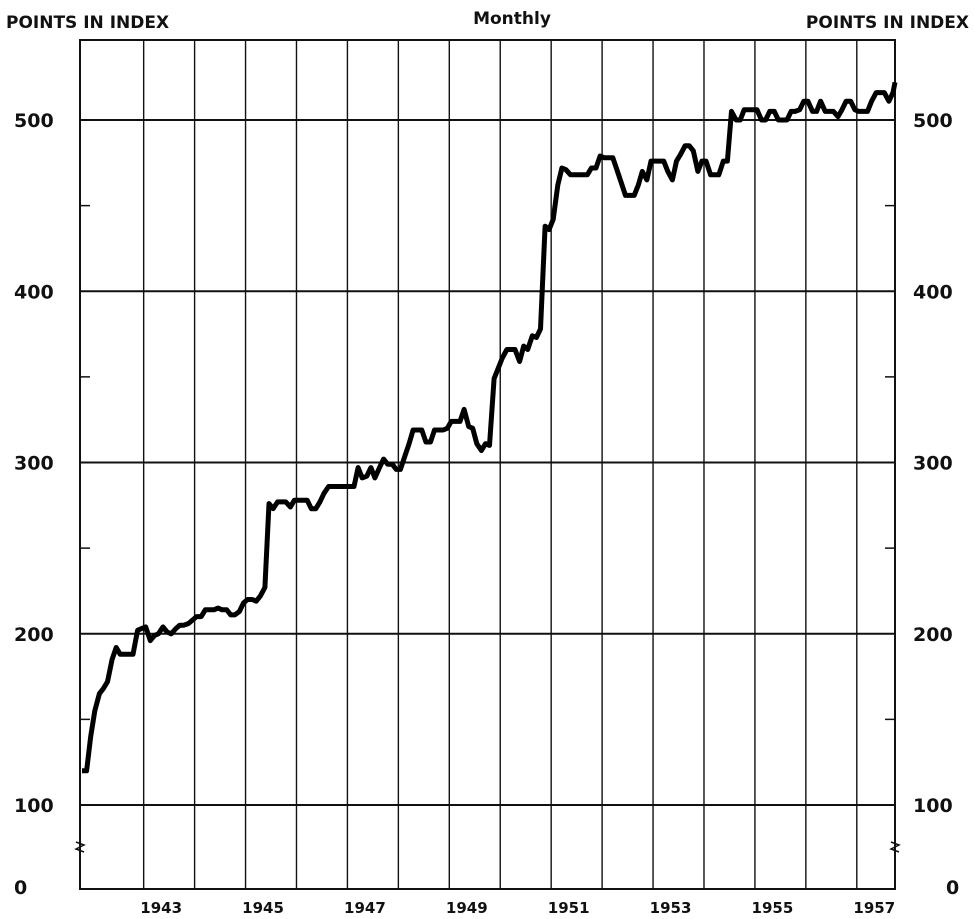 Image resolution: width=975 pixels, height=919 pixels. Describe the element at coordinates (952, 888) in the screenshot. I see `y-zero-label-right: 0` at that location.